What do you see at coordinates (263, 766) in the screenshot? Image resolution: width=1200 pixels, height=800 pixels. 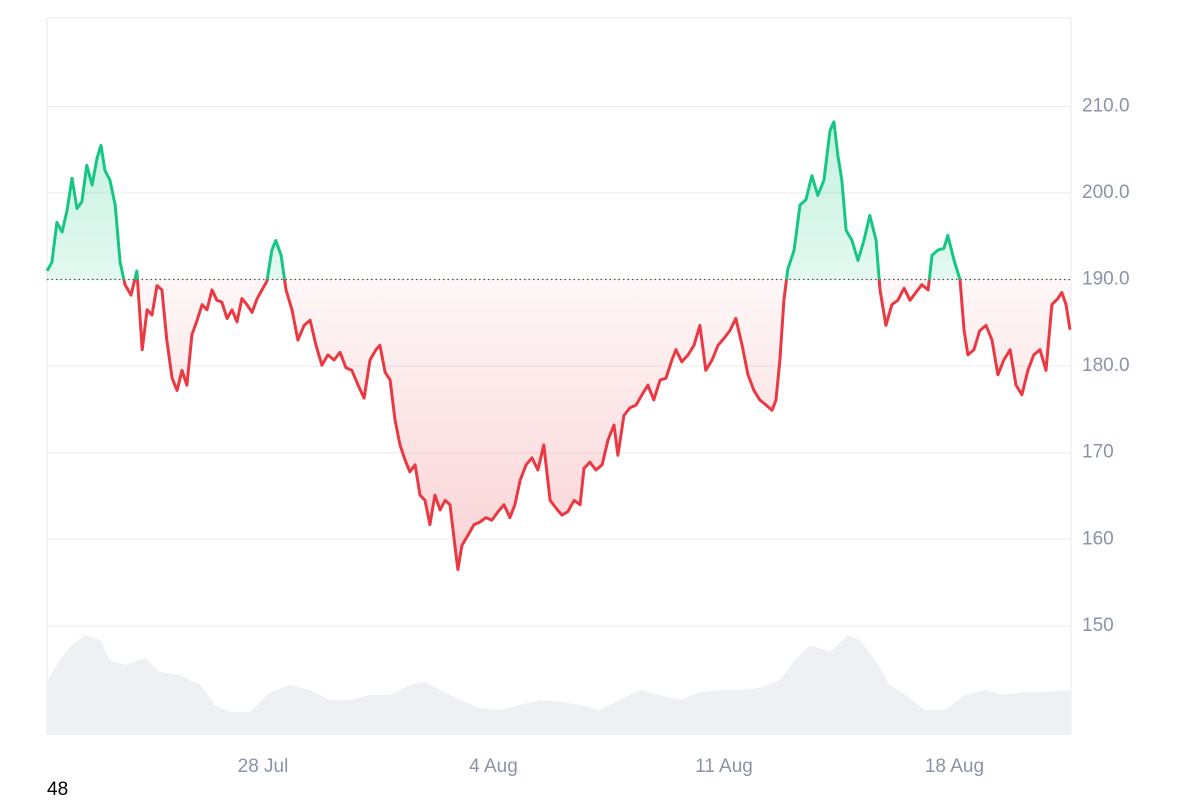 I see `x-tick-label: 28 Jul` at bounding box center [263, 766].